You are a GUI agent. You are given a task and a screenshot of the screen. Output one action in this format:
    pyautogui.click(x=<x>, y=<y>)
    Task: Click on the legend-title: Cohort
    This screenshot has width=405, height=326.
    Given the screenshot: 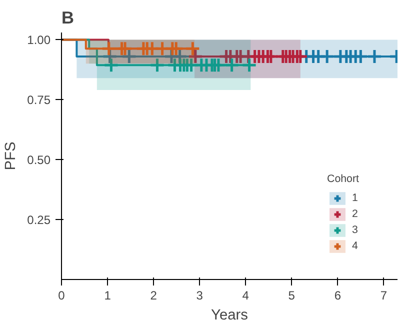 What is the action you would take?
    pyautogui.click(x=343, y=179)
    